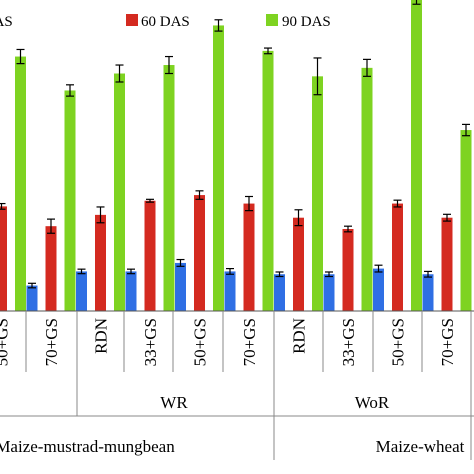 Image resolution: width=474 pixels, height=474 pixels. What do you see at coordinates (348, 342) in the screenshot?
I see `category-label-7: 33+GS` at bounding box center [348, 342].